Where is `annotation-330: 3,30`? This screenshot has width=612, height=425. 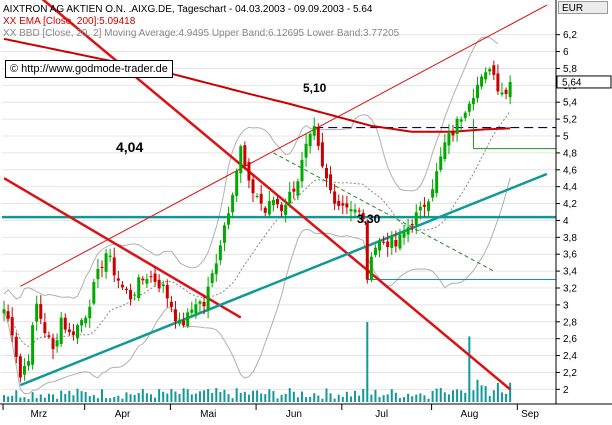 annotation-330: 3,30 is located at coordinates (369, 219).